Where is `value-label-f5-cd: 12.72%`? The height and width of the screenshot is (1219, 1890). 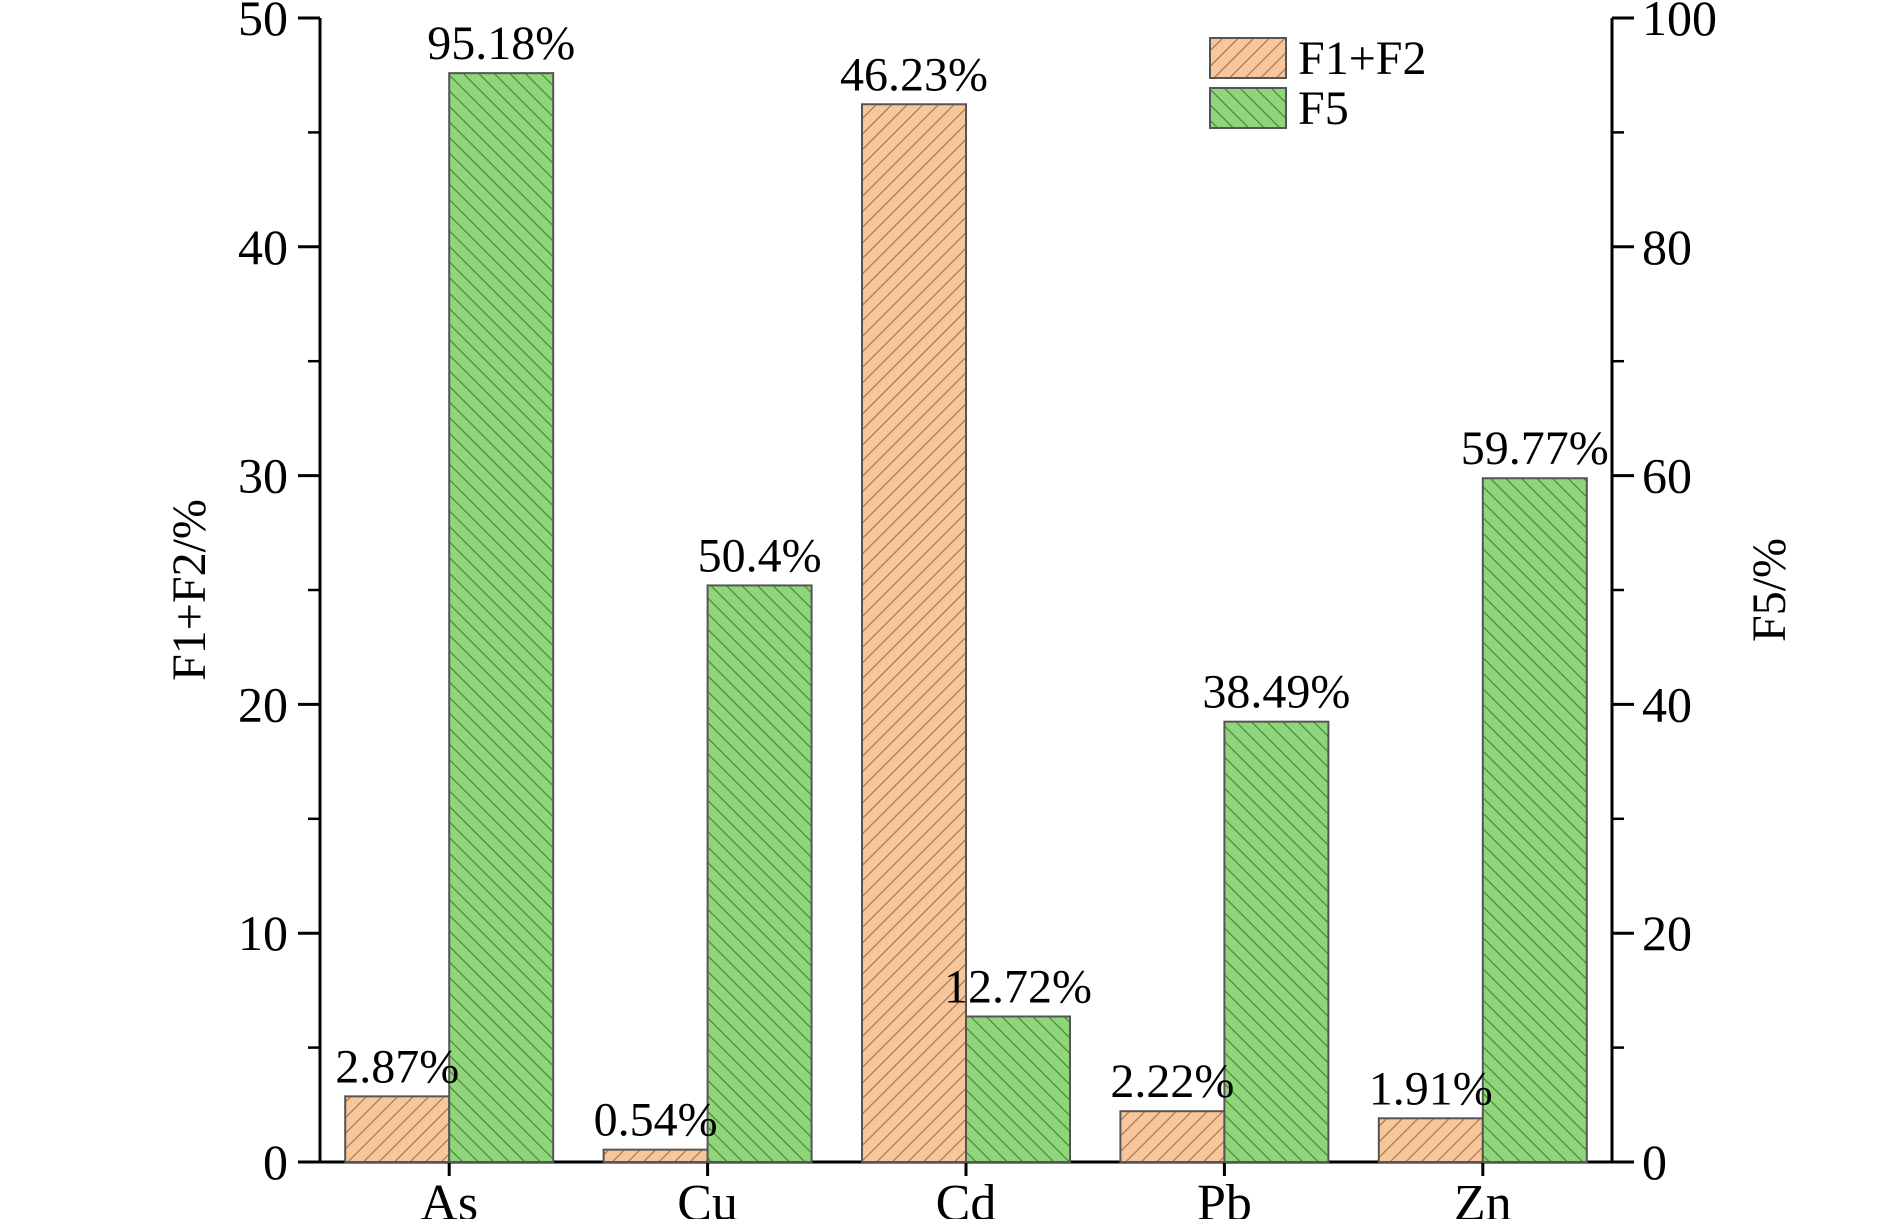 value-label-f5-cd: 12.72% is located at coordinates (1018, 986).